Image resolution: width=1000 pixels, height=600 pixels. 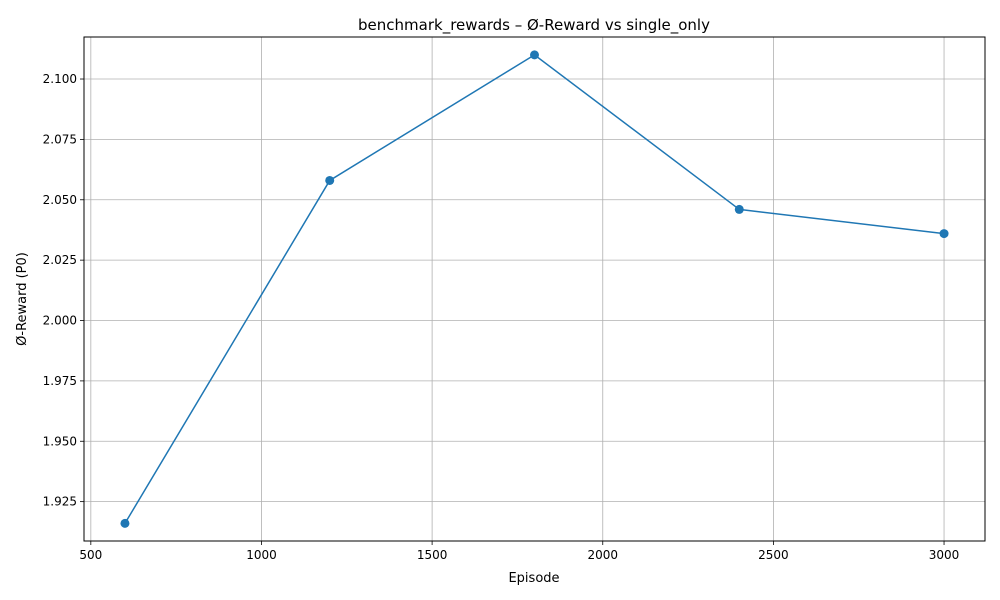 I want to click on x-axis: 500 1000 1500 2000 2500 3000, so click(x=519, y=551).